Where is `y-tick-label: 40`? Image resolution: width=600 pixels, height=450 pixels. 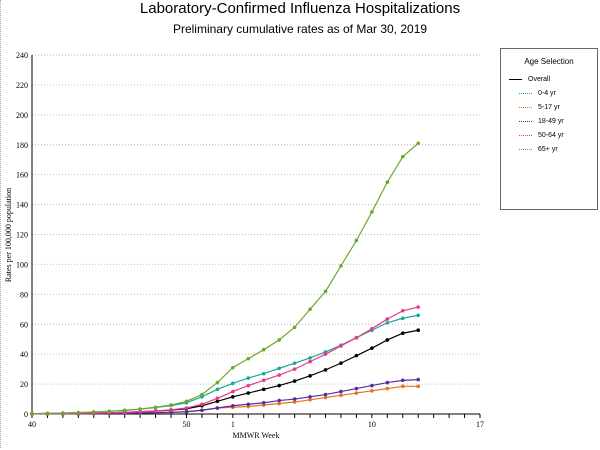
y-tick-label: 40 is located at coordinates (24, 354).